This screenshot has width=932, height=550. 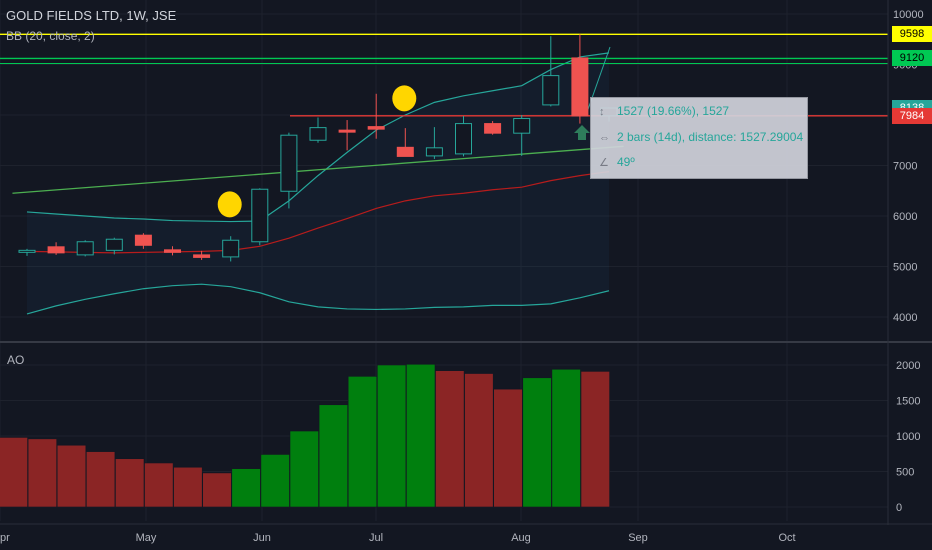 What do you see at coordinates (908, 437) in the screenshot?
I see `ao-tick-label: 1000` at bounding box center [908, 437].